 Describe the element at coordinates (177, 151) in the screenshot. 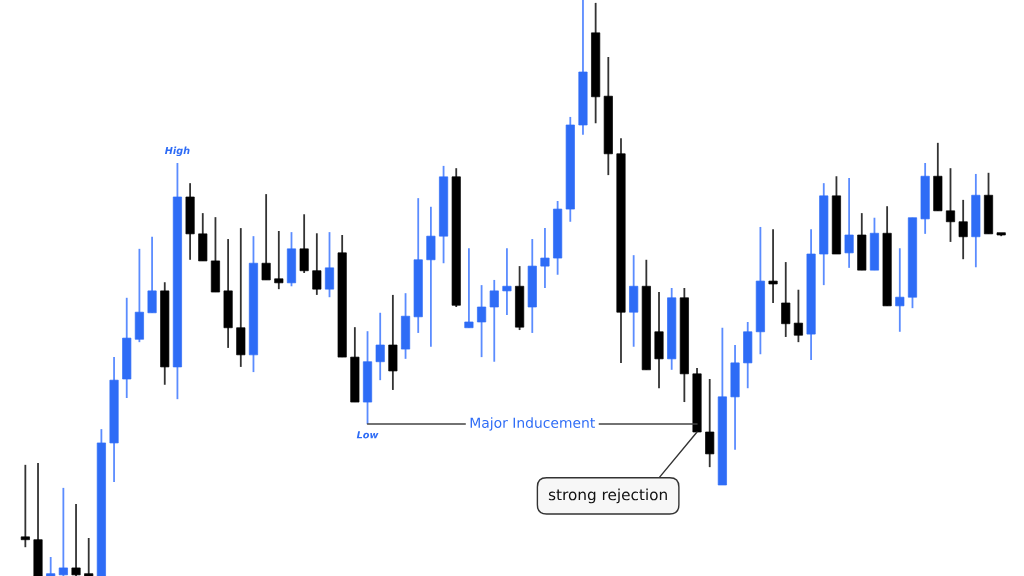

I see `annotation: High` at that location.